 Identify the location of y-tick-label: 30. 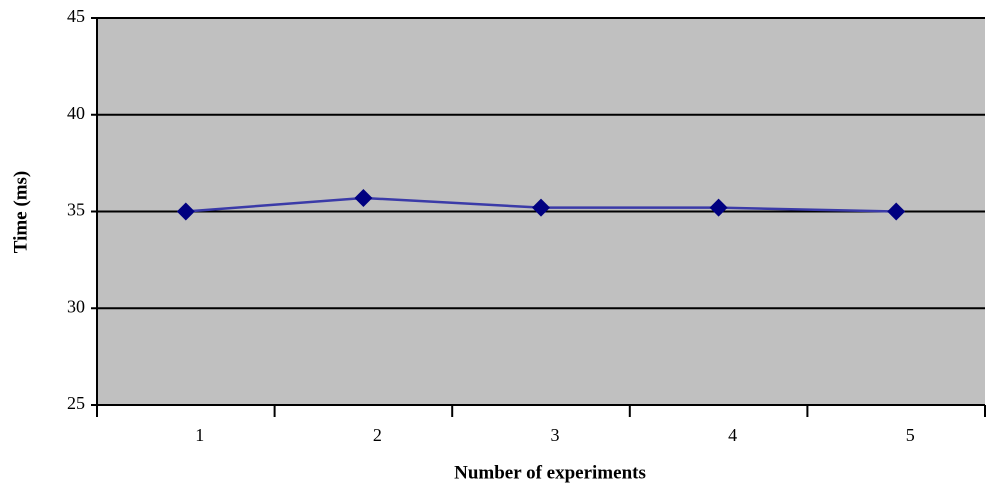
(76, 306).